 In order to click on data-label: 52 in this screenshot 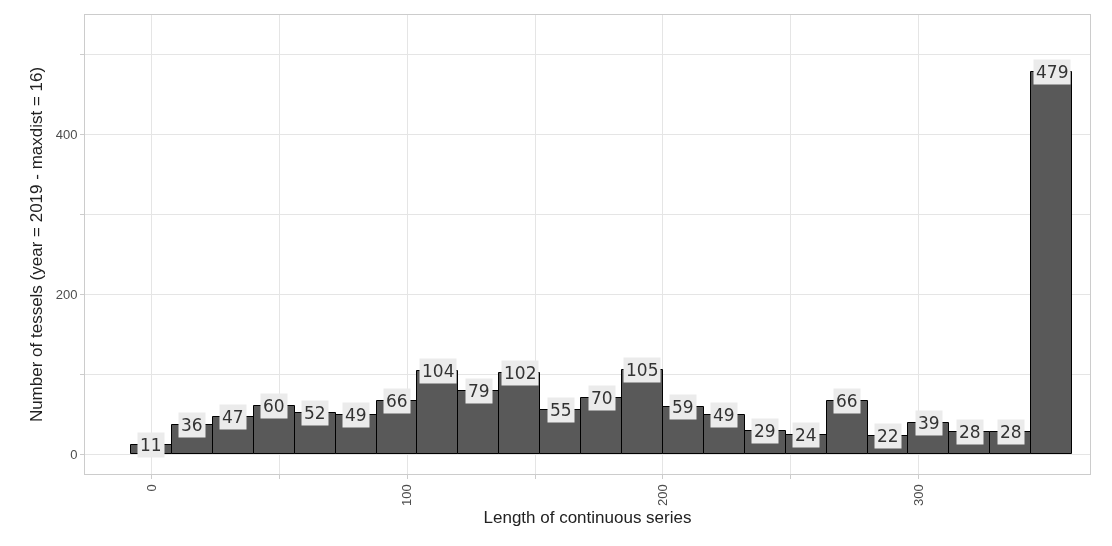, I will do `click(315, 413)`.